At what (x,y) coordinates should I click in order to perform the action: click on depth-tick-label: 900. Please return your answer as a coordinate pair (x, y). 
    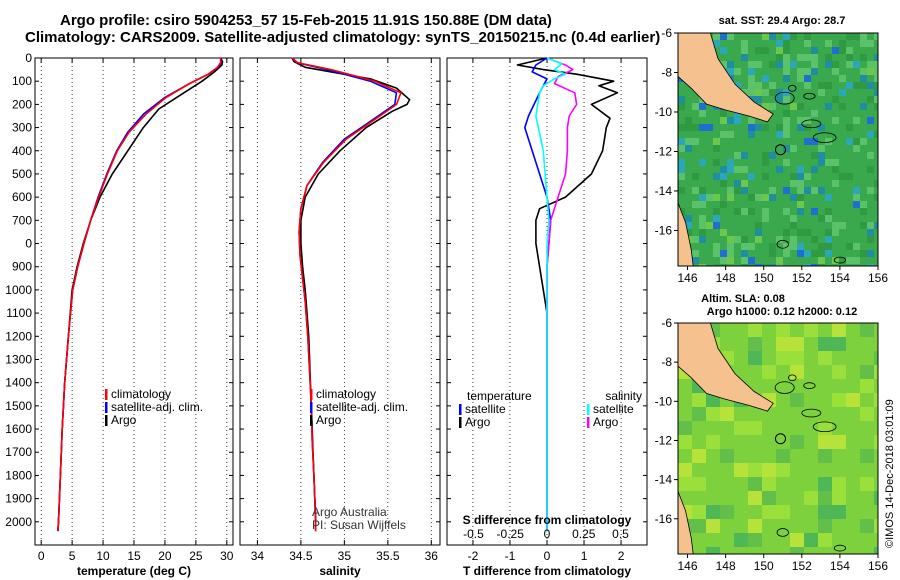
    Looking at the image, I should click on (22, 267).